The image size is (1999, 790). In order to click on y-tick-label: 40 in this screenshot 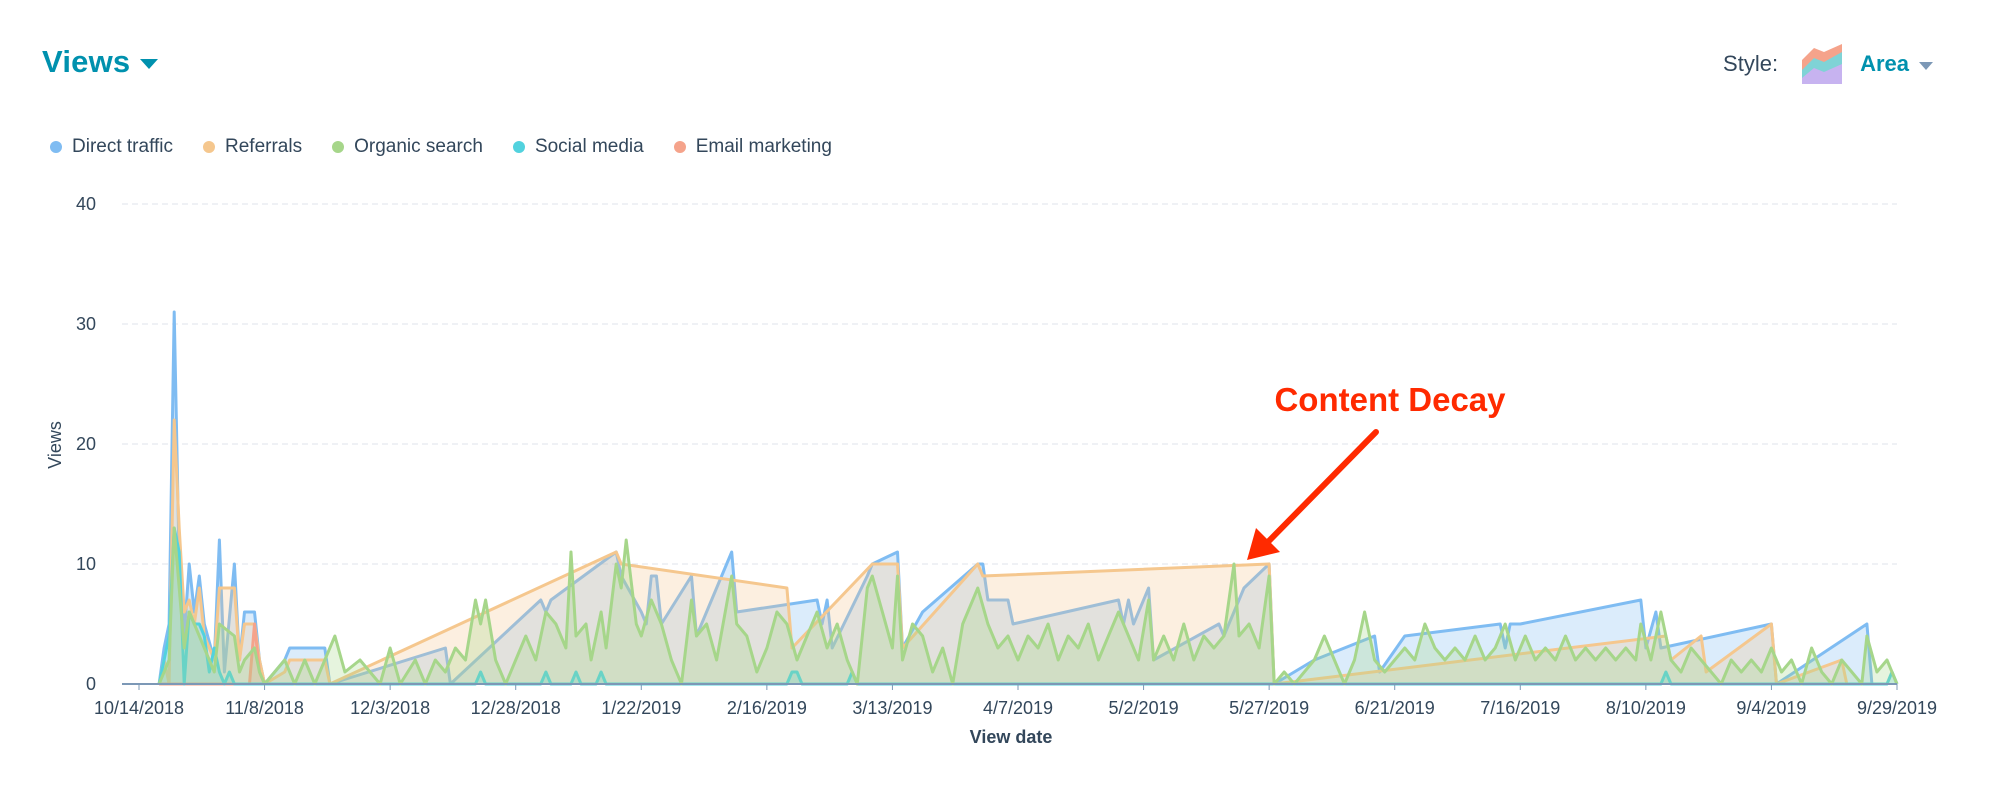, I will do `click(86, 204)`.